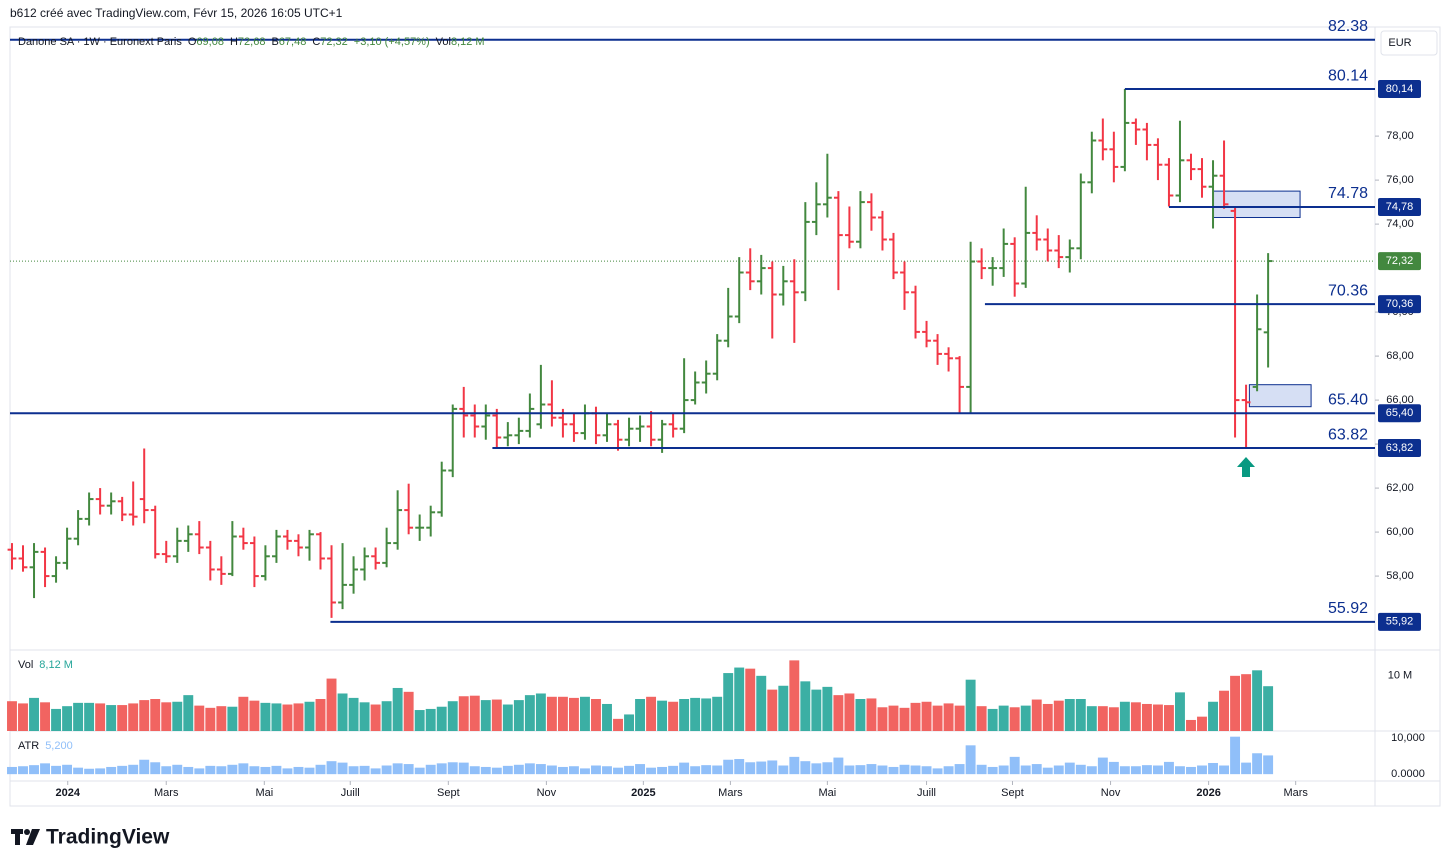  I want to click on last-price-box, so click(1399, 261).